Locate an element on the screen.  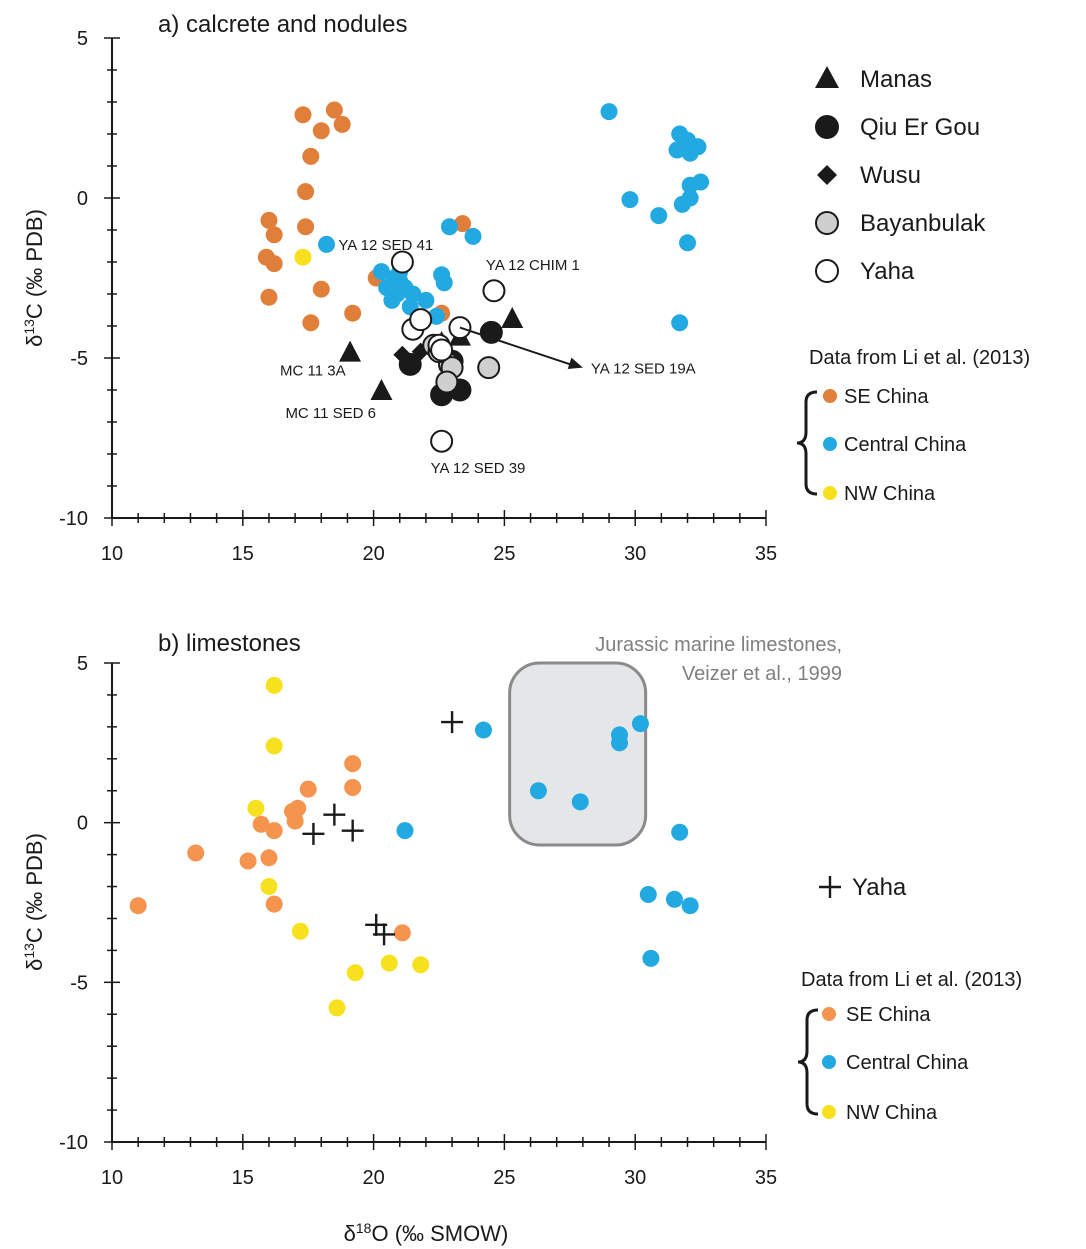
legend-nw-china-b-label: NW China is located at coordinates (892, 1113).